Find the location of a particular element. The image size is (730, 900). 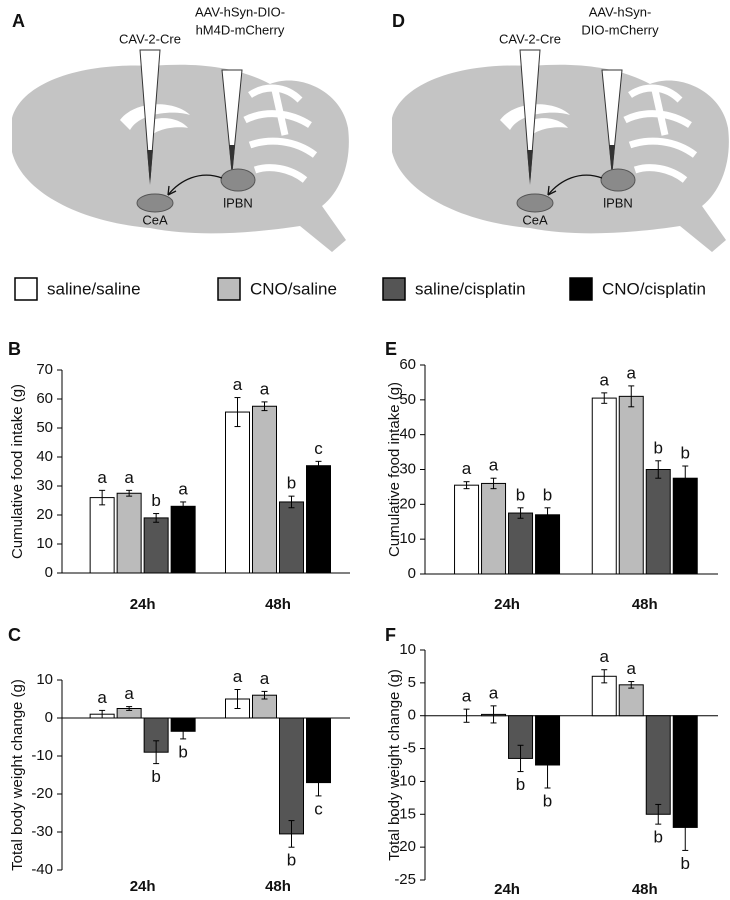

panel-label: A is located at coordinates (18, 21).